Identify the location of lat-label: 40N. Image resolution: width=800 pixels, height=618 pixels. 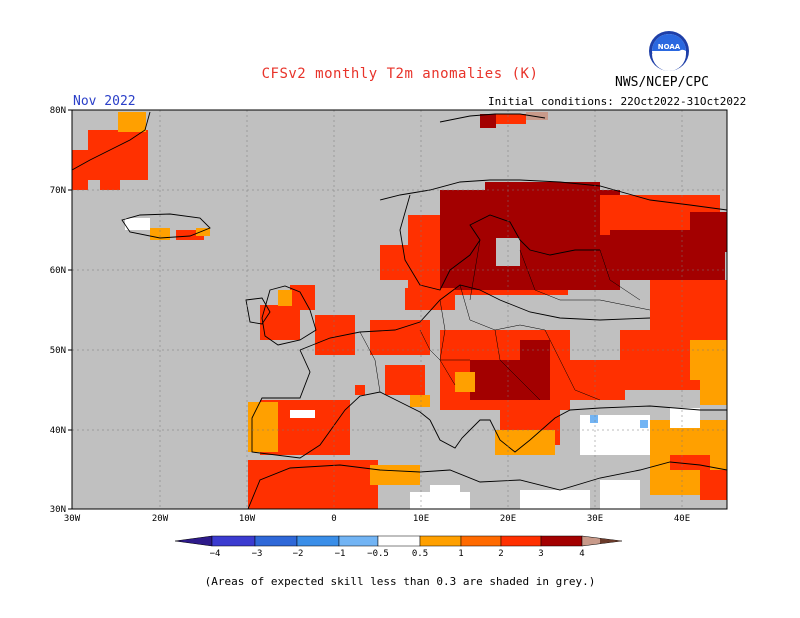
(58, 431).